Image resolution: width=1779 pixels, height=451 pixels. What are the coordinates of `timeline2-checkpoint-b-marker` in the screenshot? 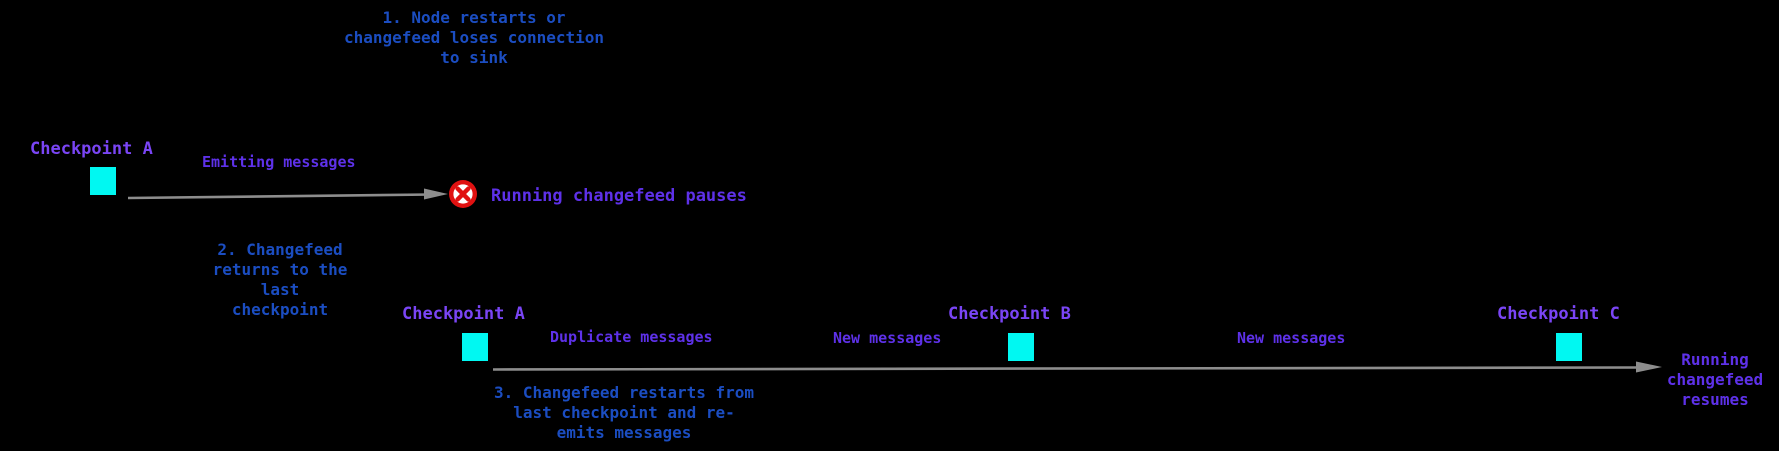 It's located at (1021, 347).